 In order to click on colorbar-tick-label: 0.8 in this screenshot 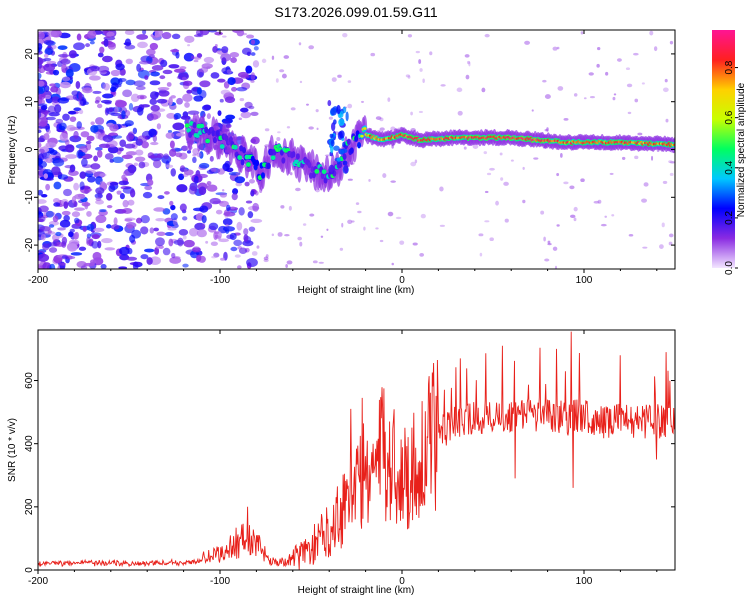, I will do `click(729, 67)`.